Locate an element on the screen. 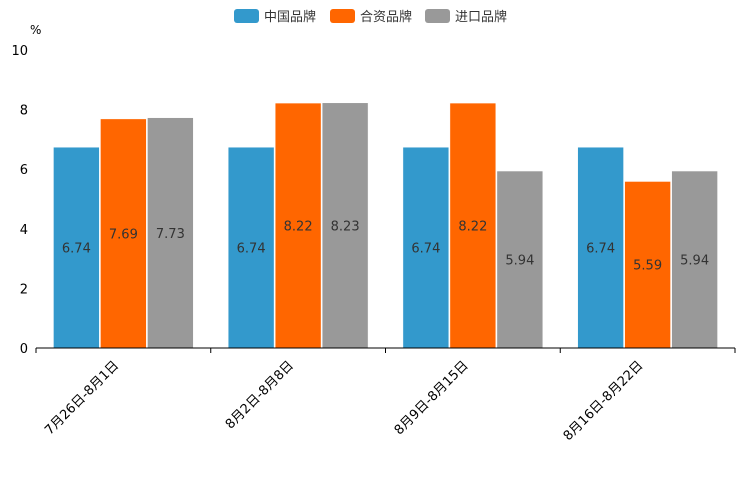 The width and height of the screenshot is (744, 496). bar-value-label: 7.73 is located at coordinates (170, 234).